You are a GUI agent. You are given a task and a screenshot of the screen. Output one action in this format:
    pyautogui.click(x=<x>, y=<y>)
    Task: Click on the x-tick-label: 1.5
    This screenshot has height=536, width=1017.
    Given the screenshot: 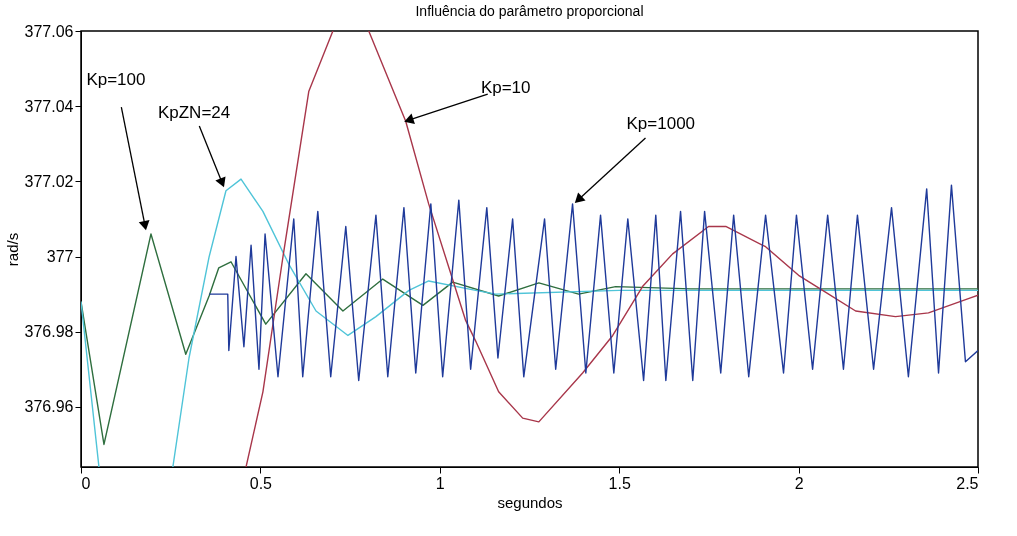 What is the action you would take?
    pyautogui.click(x=619, y=483)
    